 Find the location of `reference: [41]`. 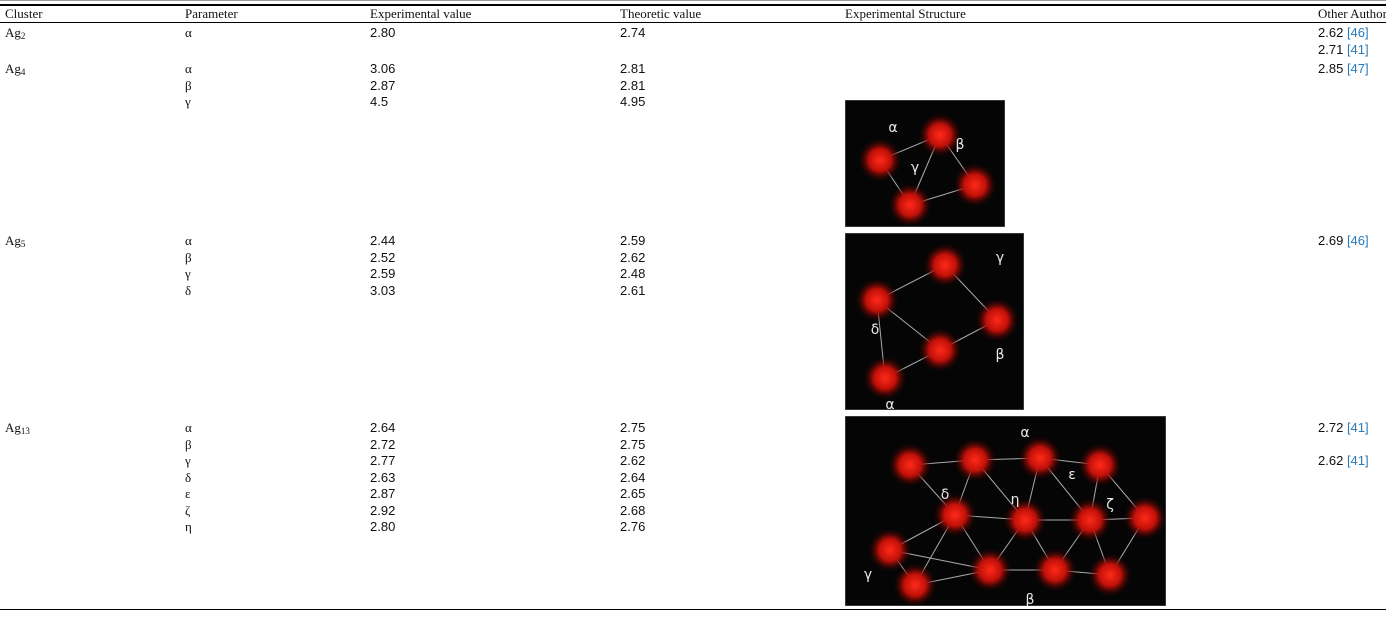

reference: [41] is located at coordinates (1357, 49).